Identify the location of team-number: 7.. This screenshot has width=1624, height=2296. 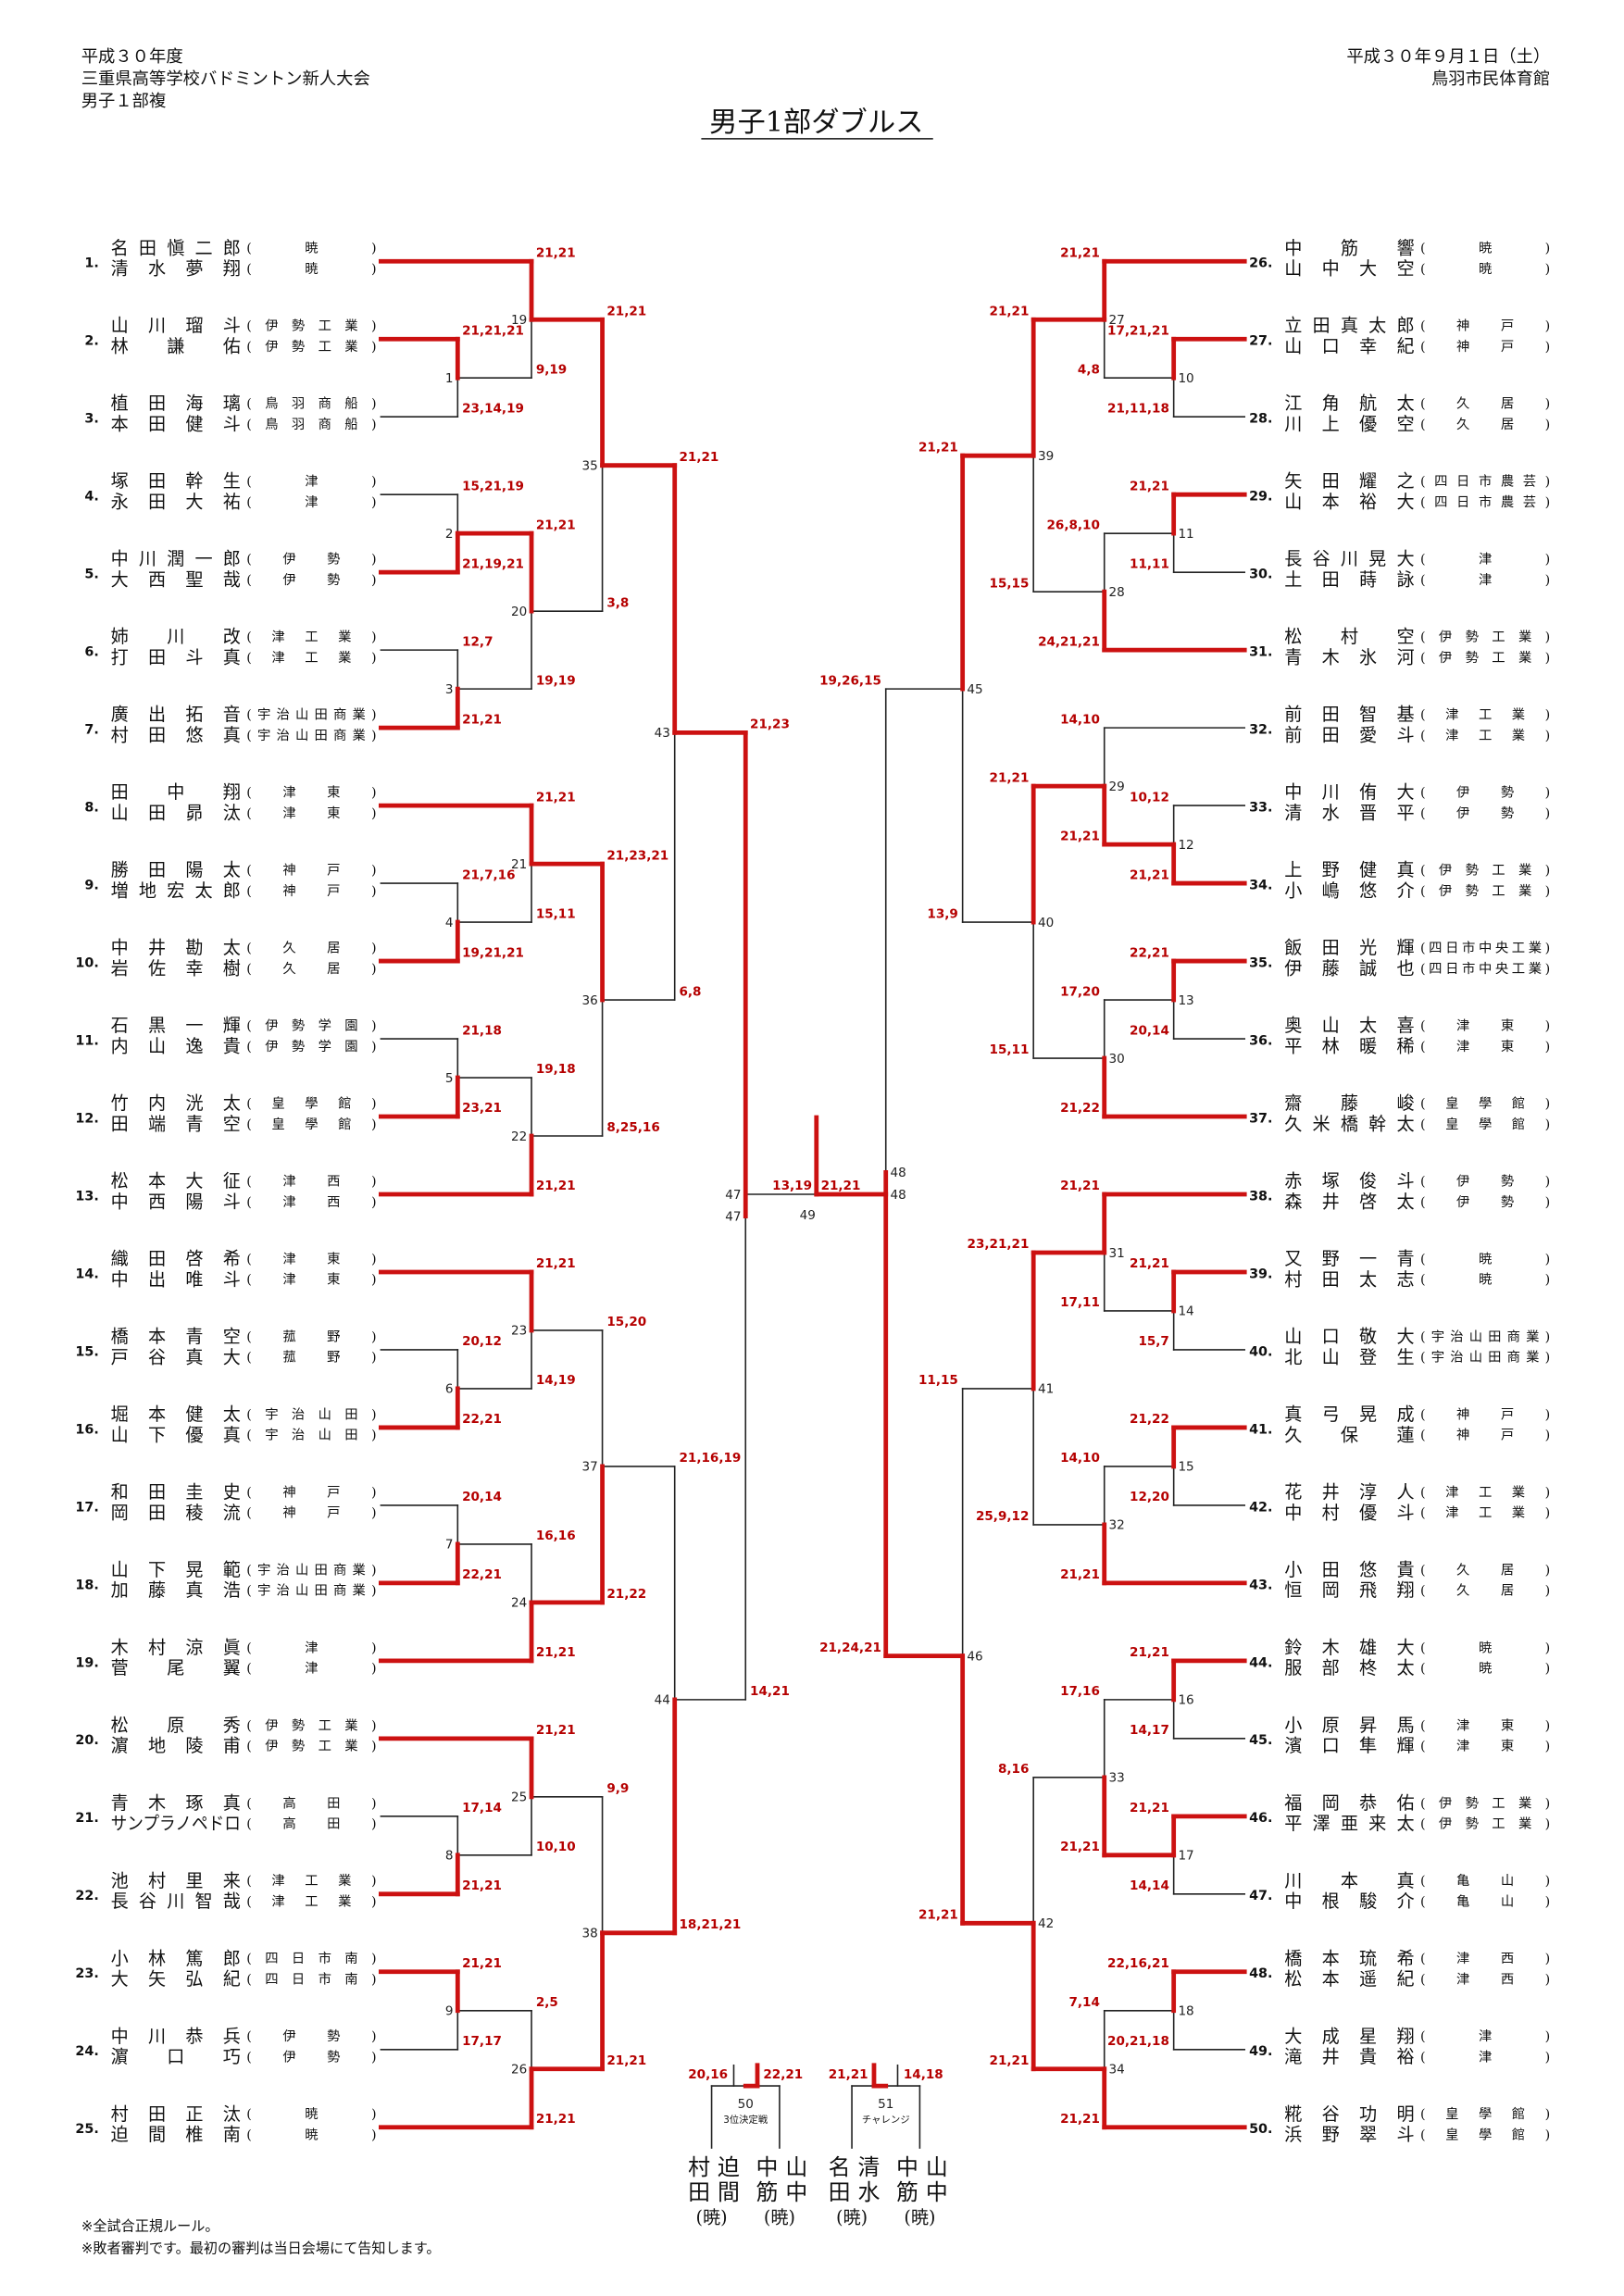
(91, 729).